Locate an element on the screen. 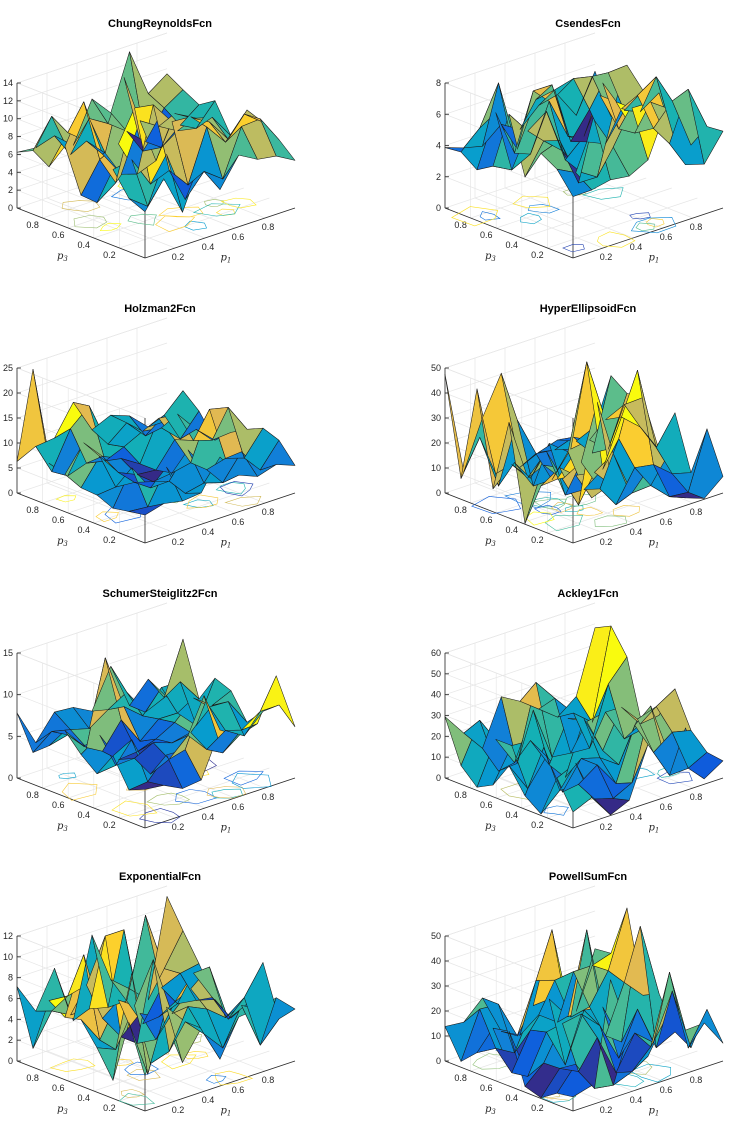 This screenshot has height=1133, width=749. axes is located at coordinates (584, 170).